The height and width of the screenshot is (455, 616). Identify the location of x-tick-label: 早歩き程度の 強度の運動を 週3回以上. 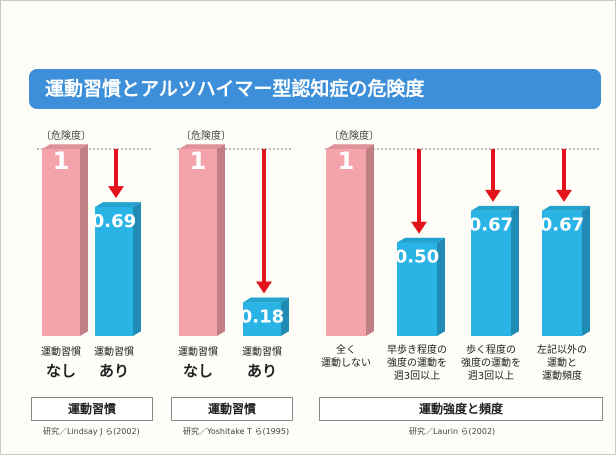
(417, 363).